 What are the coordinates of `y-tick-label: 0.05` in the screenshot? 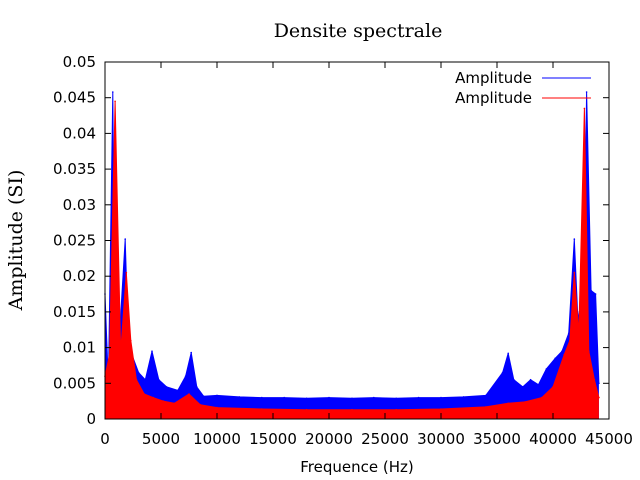 It's located at (79, 62).